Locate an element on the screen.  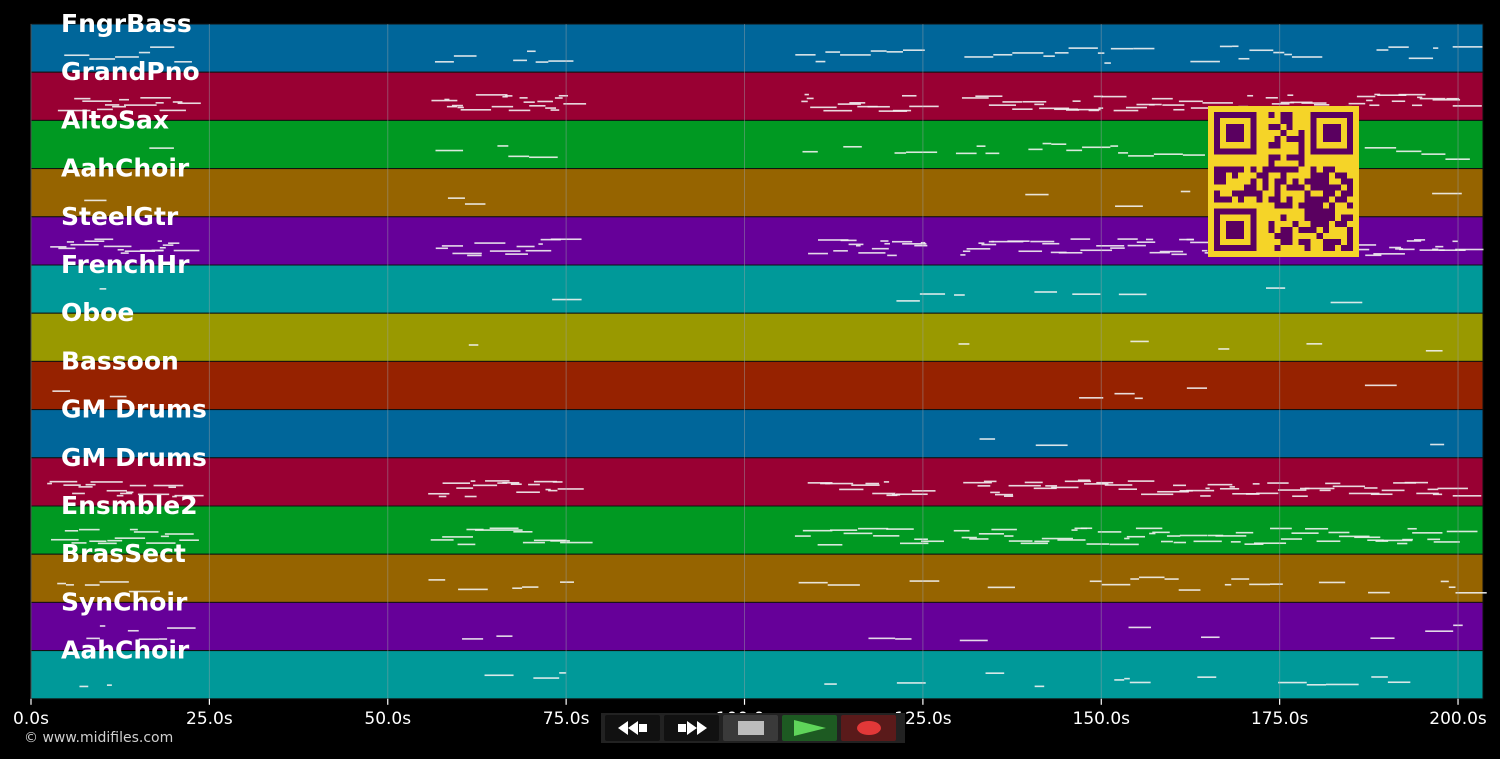
tick-label: 150.0s is located at coordinates (1102, 719).